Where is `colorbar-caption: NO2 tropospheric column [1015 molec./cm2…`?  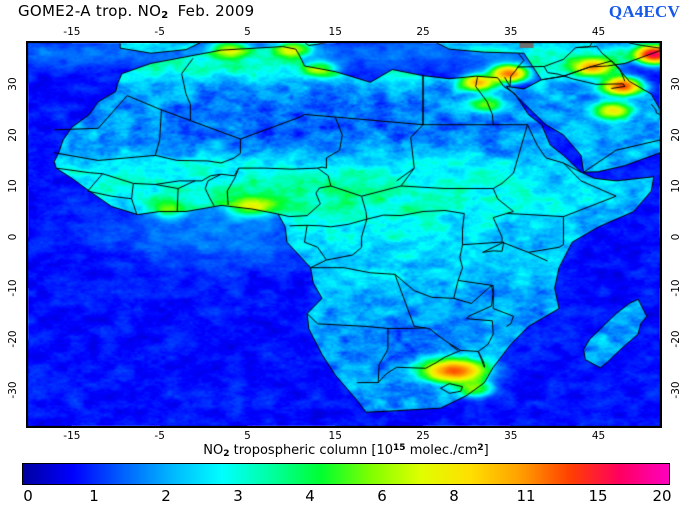
colorbar-caption: NO2 tropospheric column [1015 molec./cm2… is located at coordinates (346, 451).